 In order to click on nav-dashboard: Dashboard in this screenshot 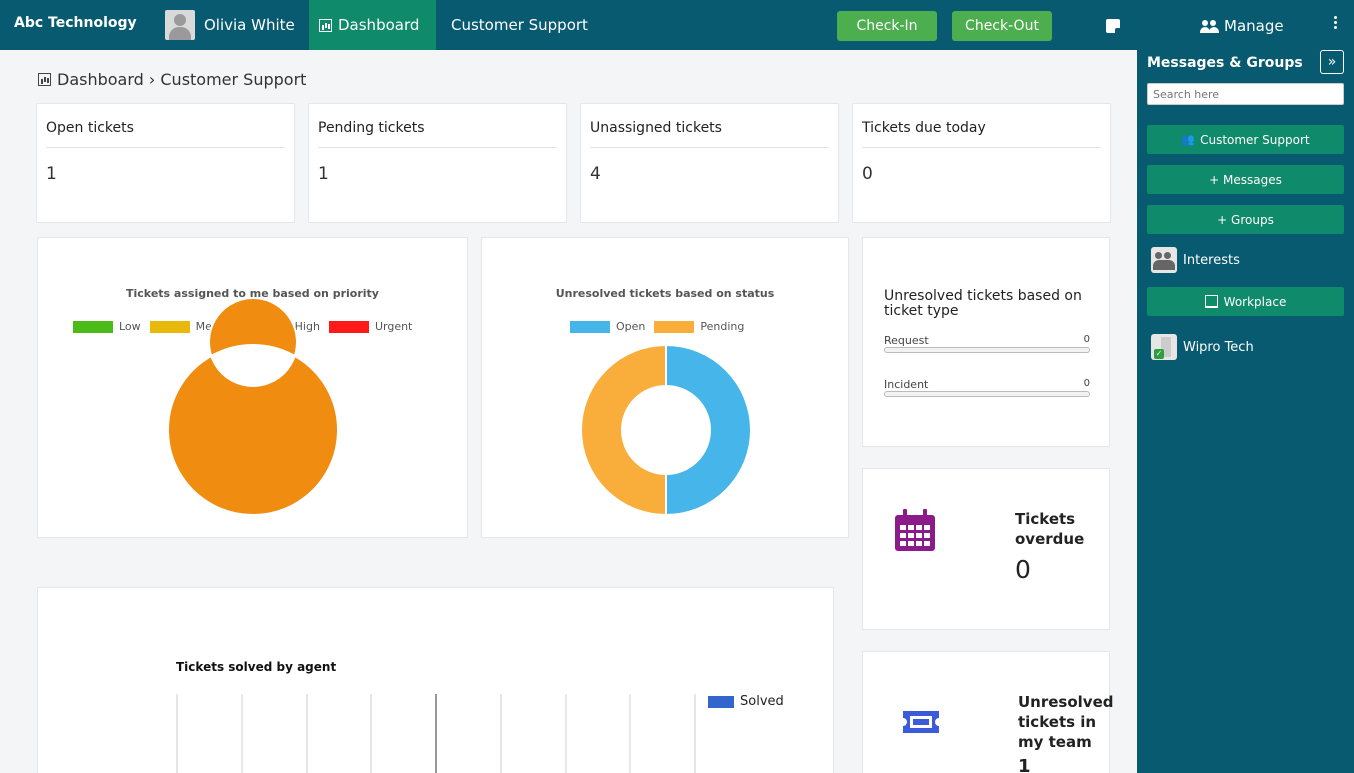, I will do `click(372, 25)`.